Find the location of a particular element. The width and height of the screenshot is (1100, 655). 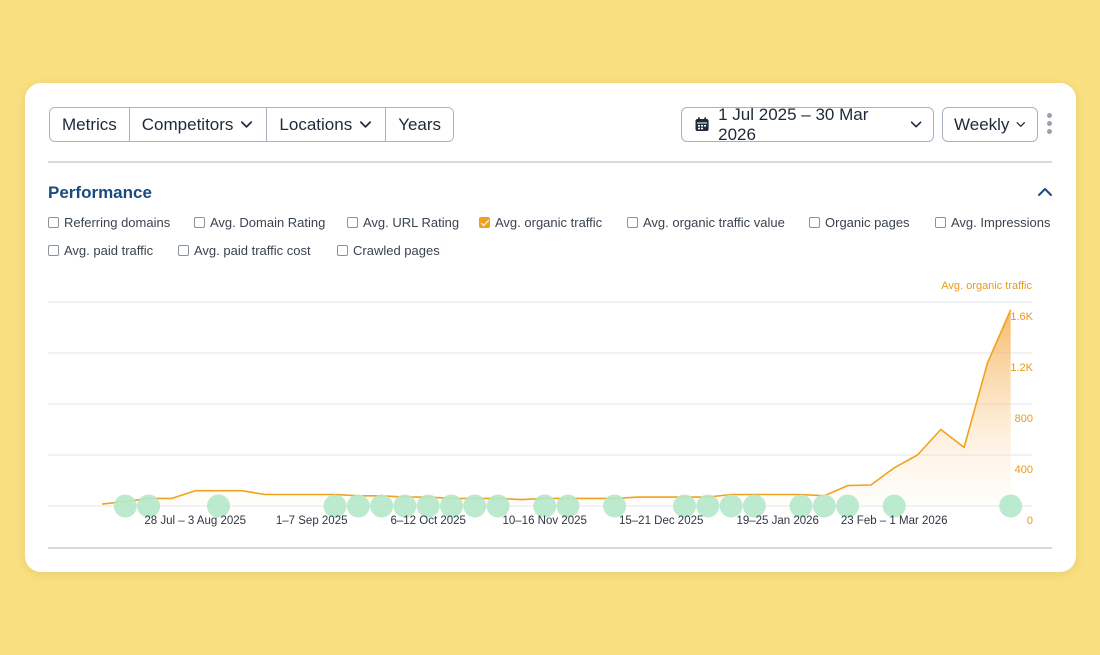

x-tick-label: 6–12 Oct 2025 is located at coordinates (427, 521).